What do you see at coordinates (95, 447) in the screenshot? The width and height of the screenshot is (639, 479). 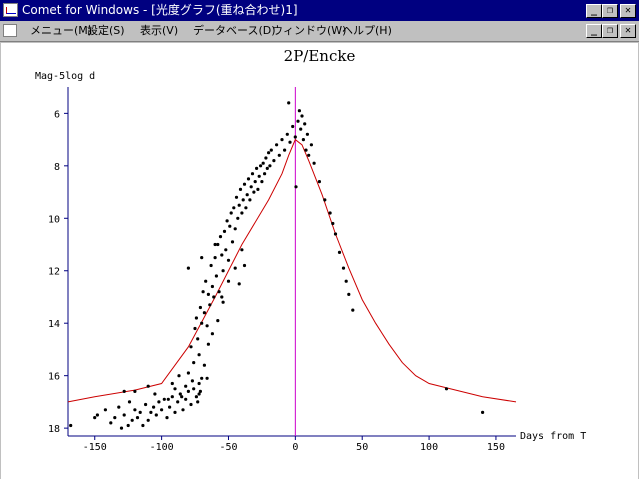 I see `x-tick-label: -150` at bounding box center [95, 447].